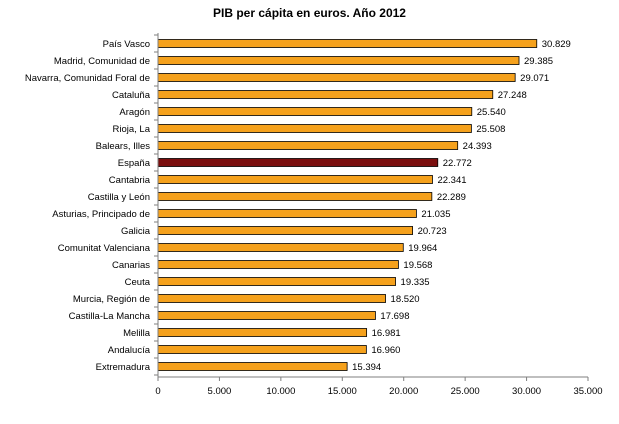 The width and height of the screenshot is (619, 424). Describe the element at coordinates (538, 61) in the screenshot. I see `value-label: 29.385` at that location.